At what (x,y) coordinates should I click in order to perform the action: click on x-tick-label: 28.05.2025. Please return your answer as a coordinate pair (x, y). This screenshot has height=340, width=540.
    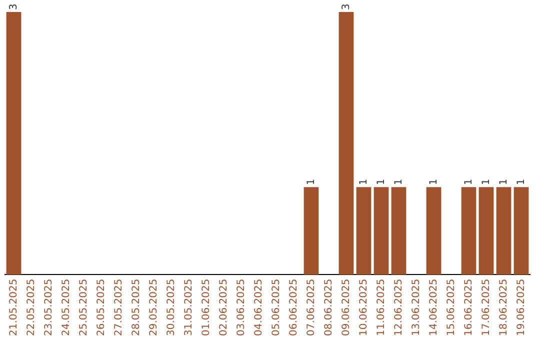
    Looking at the image, I should click on (136, 307).